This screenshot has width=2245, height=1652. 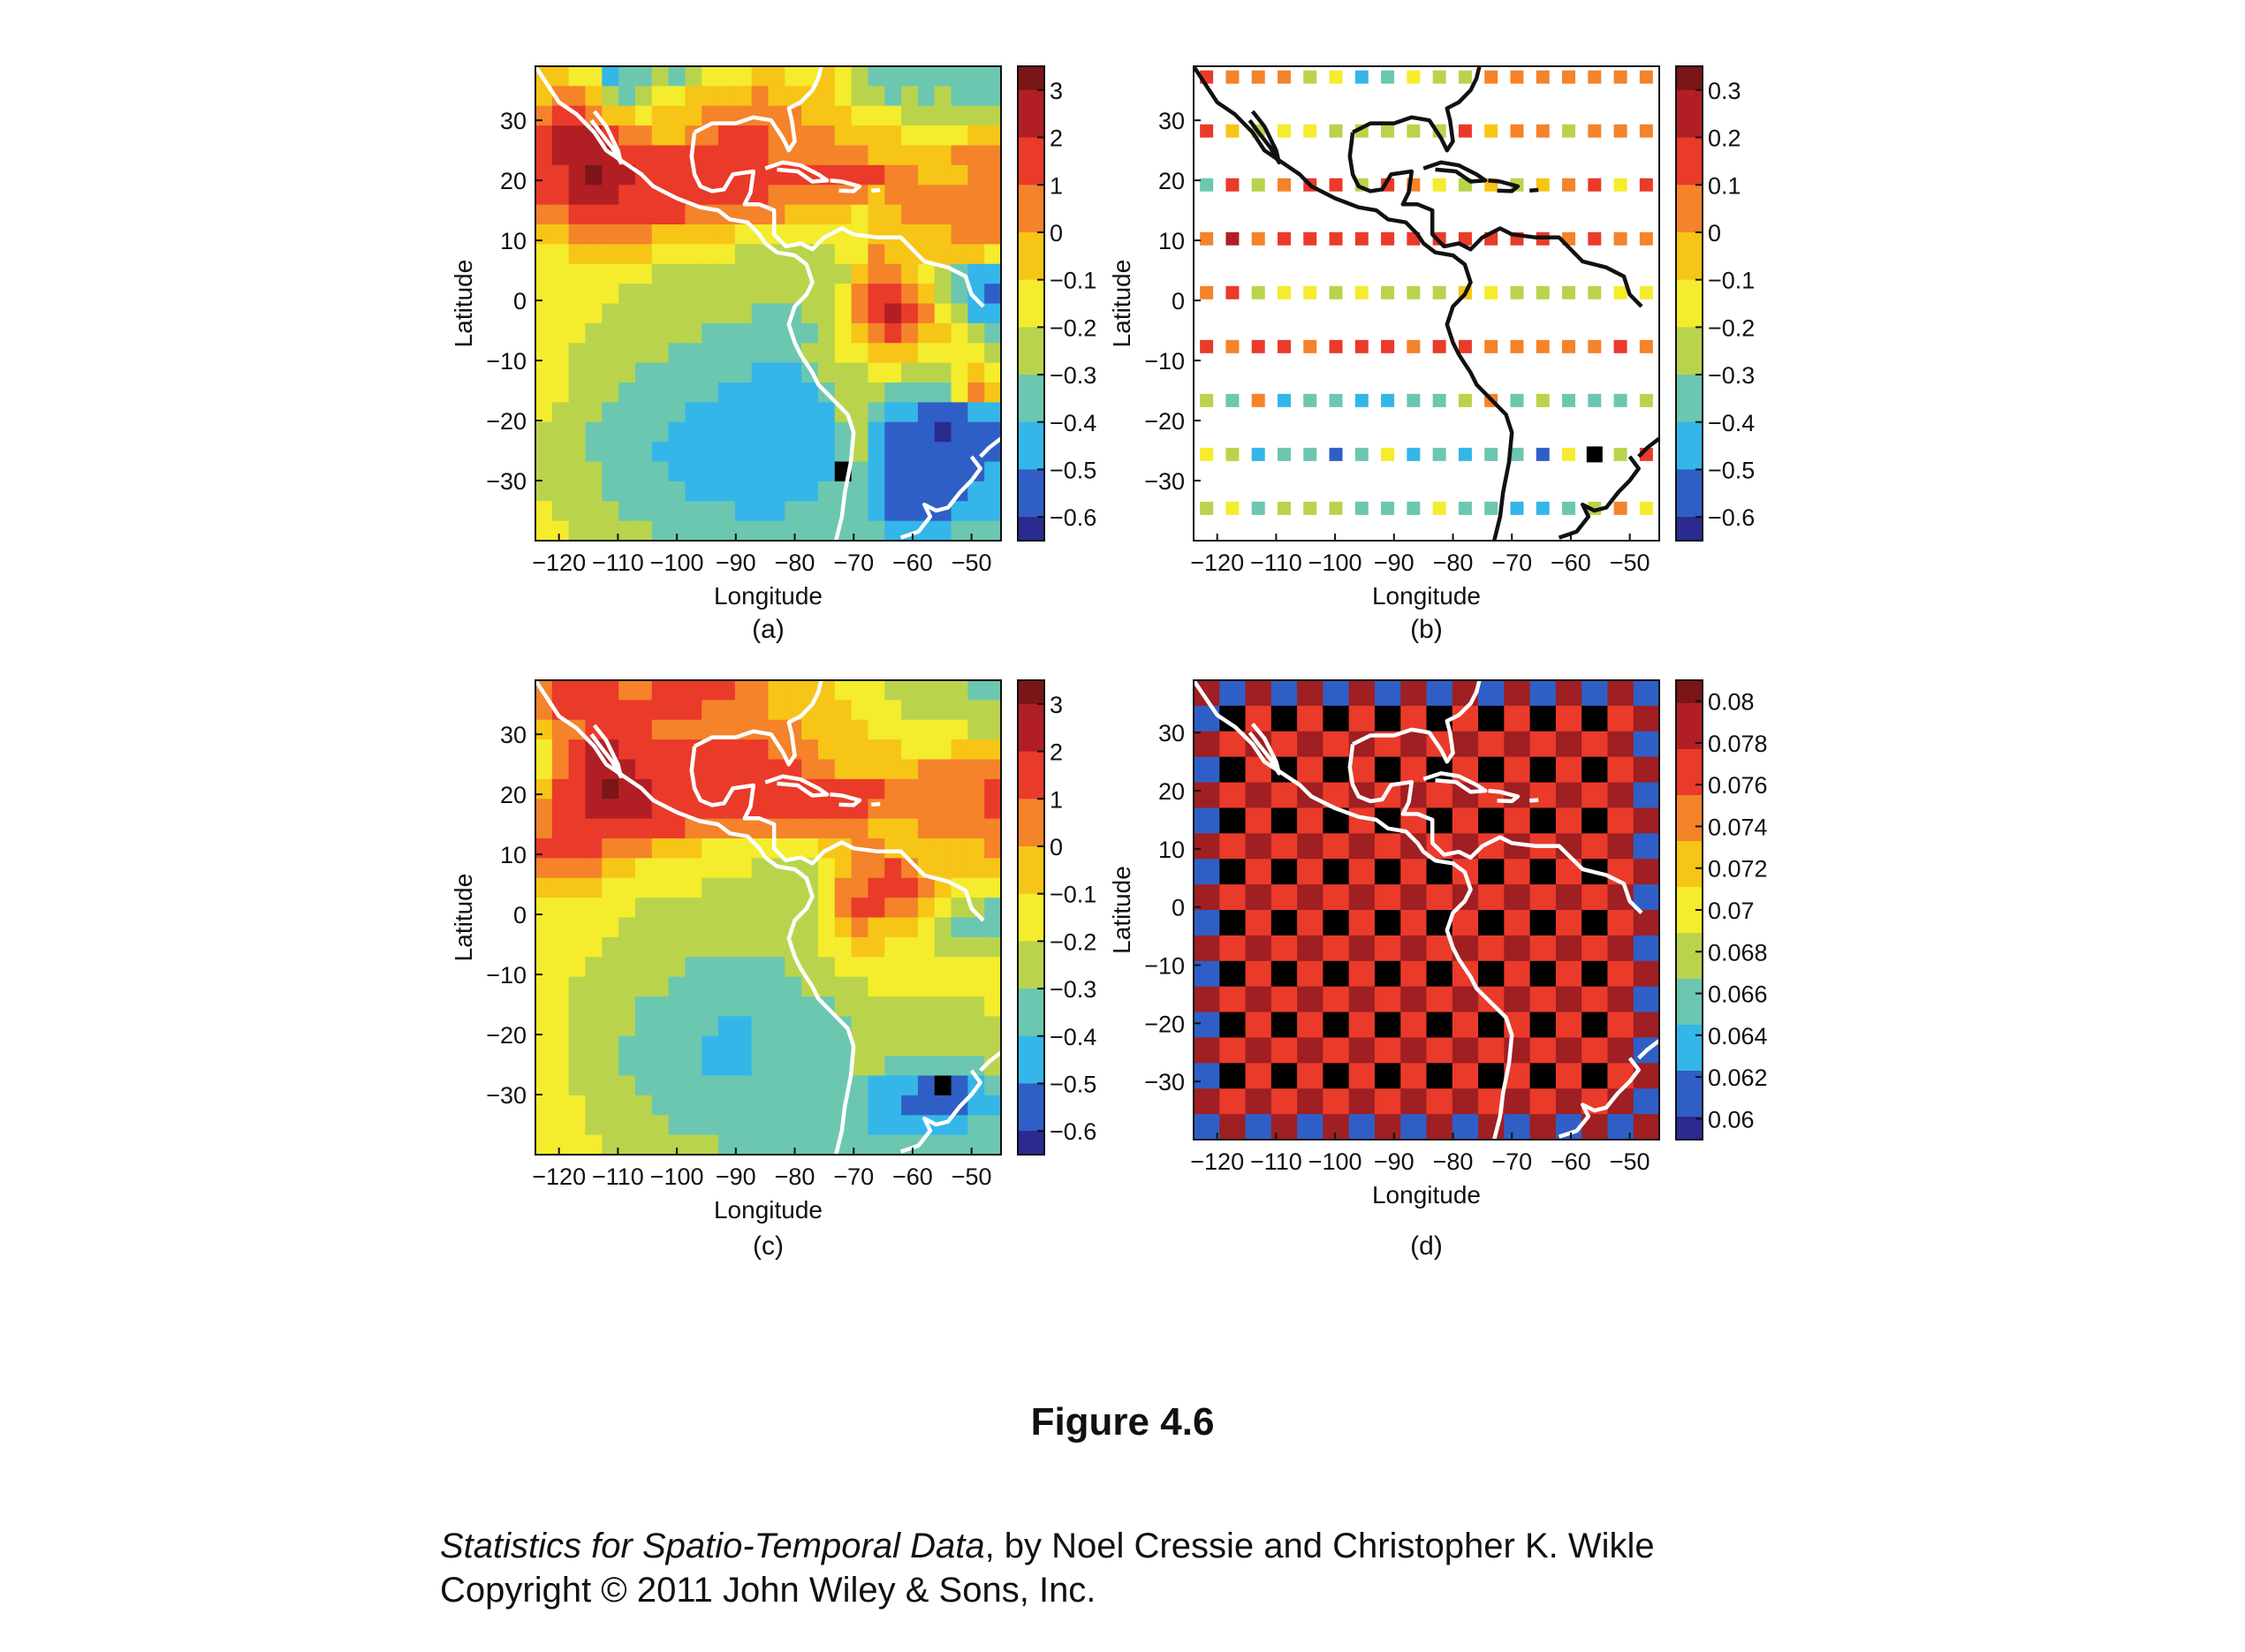 What do you see at coordinates (1178, 908) in the screenshot?
I see `y-tick-label: 0` at bounding box center [1178, 908].